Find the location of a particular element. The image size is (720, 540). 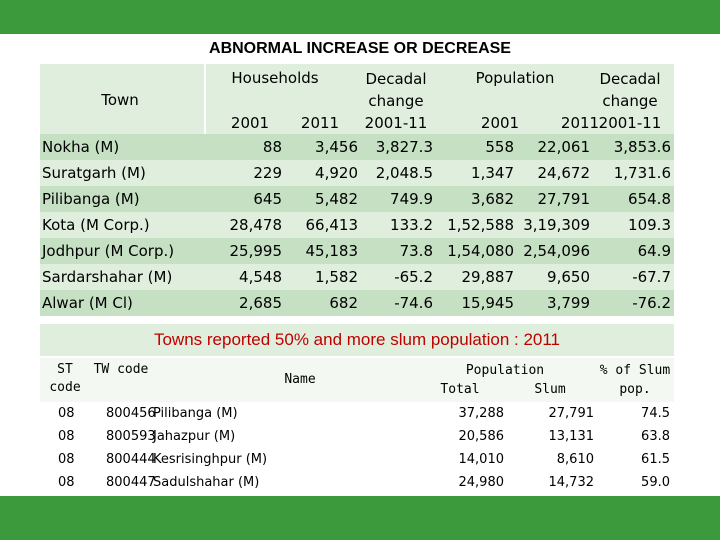

header-hh-period: 2001-11 is located at coordinates (396, 123).